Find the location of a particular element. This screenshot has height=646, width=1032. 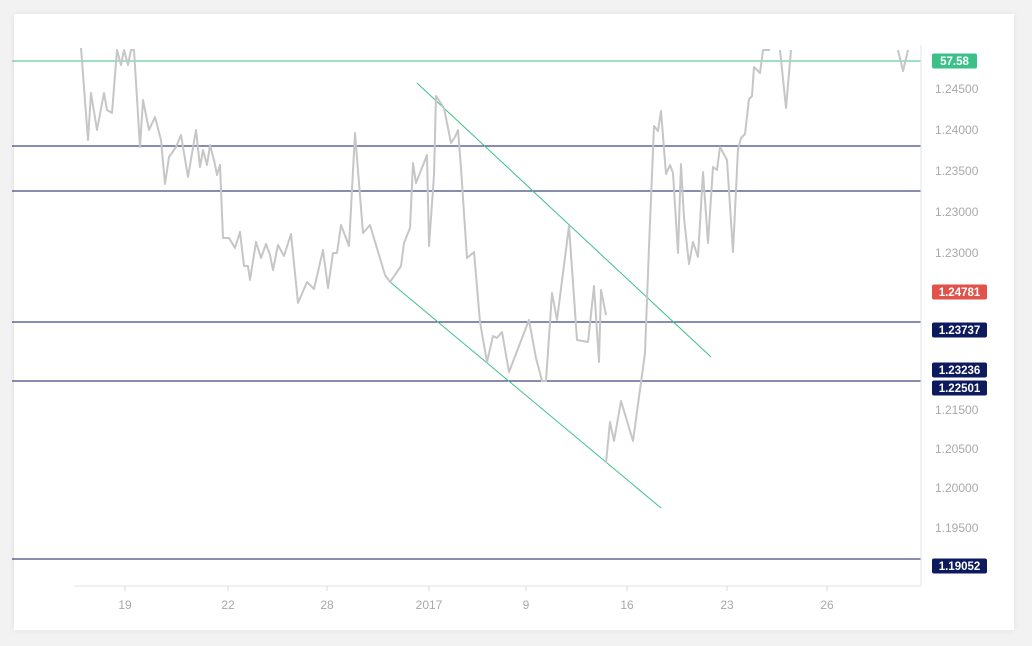

badge-label: 57.58 is located at coordinates (954, 62).